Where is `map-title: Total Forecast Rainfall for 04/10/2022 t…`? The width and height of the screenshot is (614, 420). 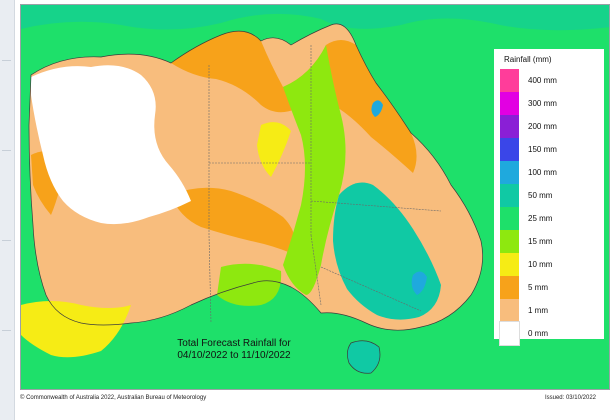 map-title: Total Forecast Rainfall for 04/10/2022 t… is located at coordinates (234, 350).